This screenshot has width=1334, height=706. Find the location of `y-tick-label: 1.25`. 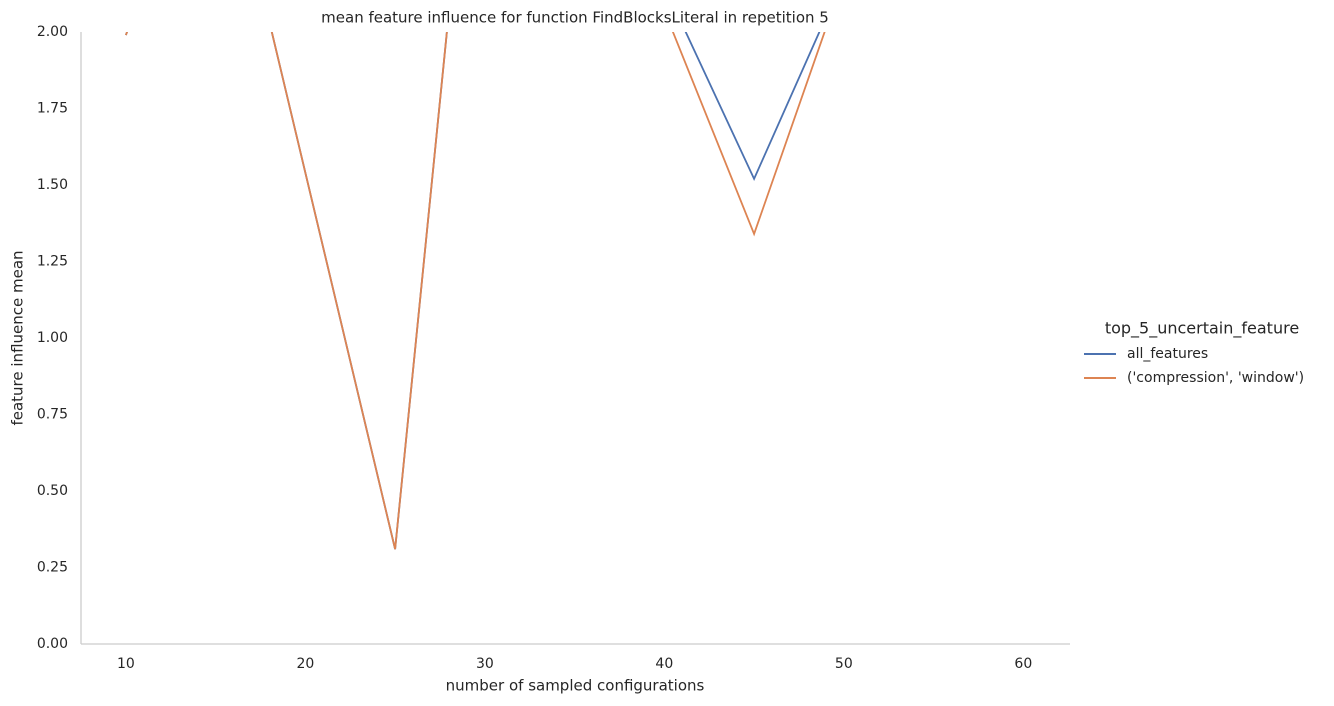

y-tick-label: 1.25 is located at coordinates (52, 262).